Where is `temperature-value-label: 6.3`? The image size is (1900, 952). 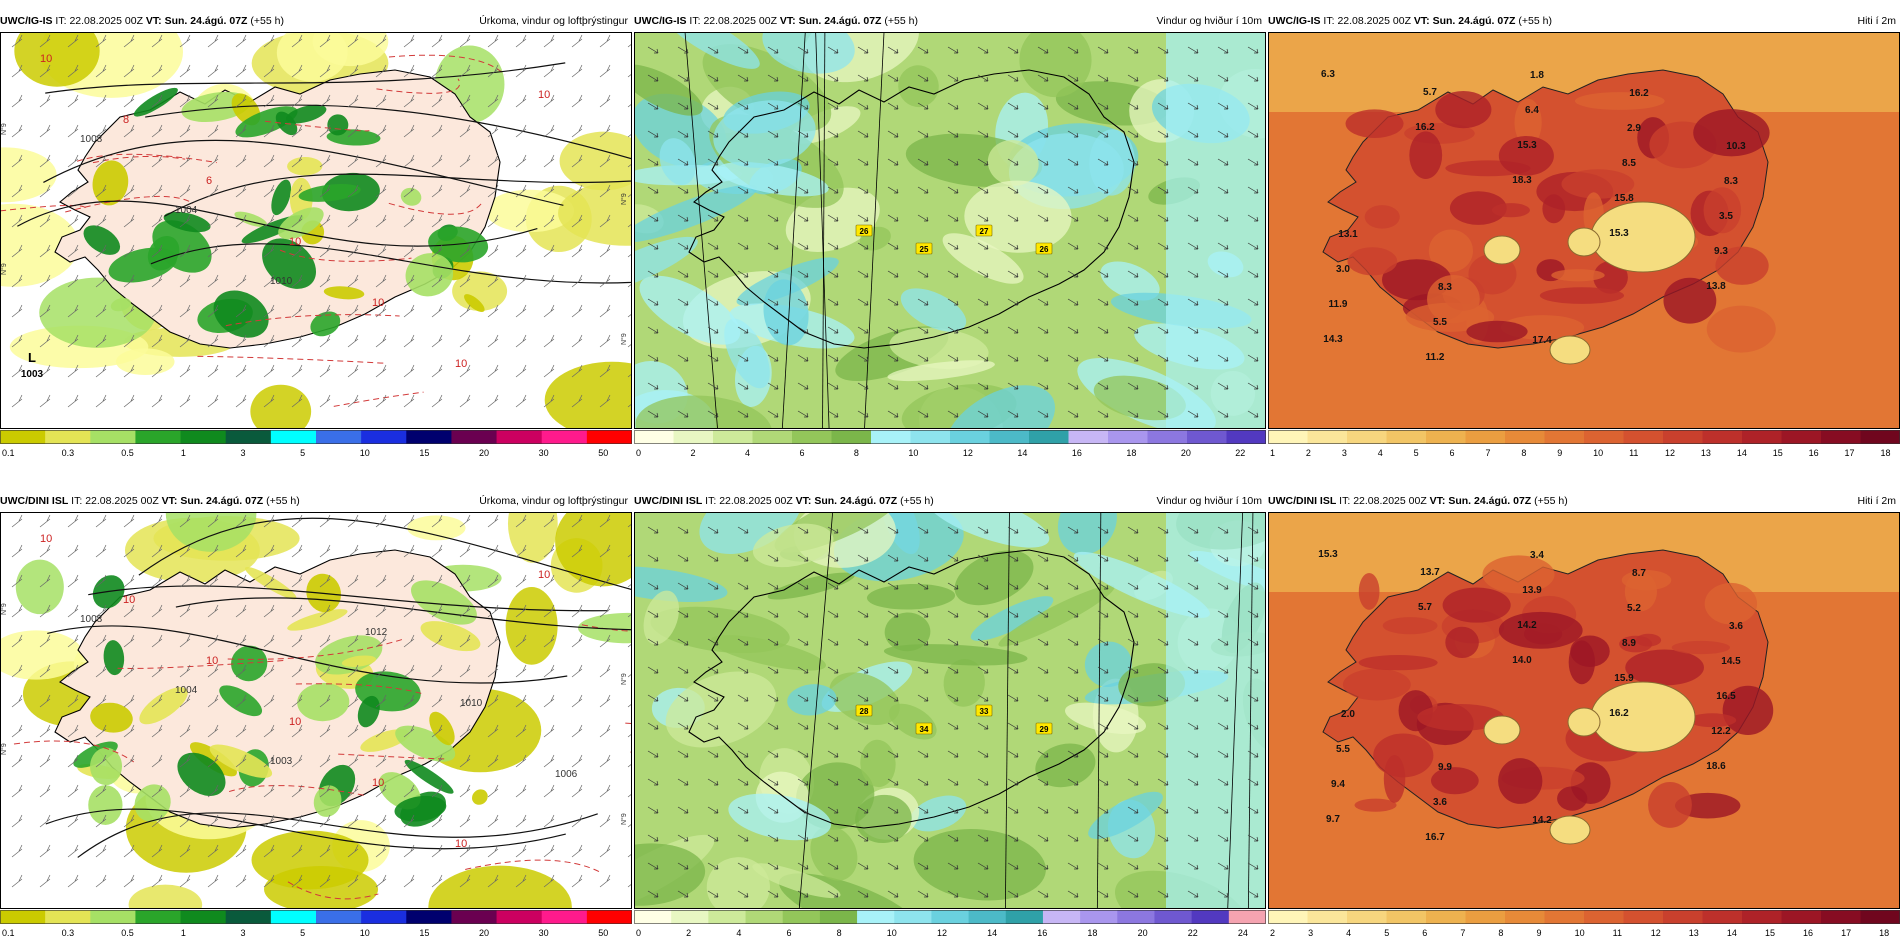
temperature-value-label: 6.3 is located at coordinates (1328, 74).